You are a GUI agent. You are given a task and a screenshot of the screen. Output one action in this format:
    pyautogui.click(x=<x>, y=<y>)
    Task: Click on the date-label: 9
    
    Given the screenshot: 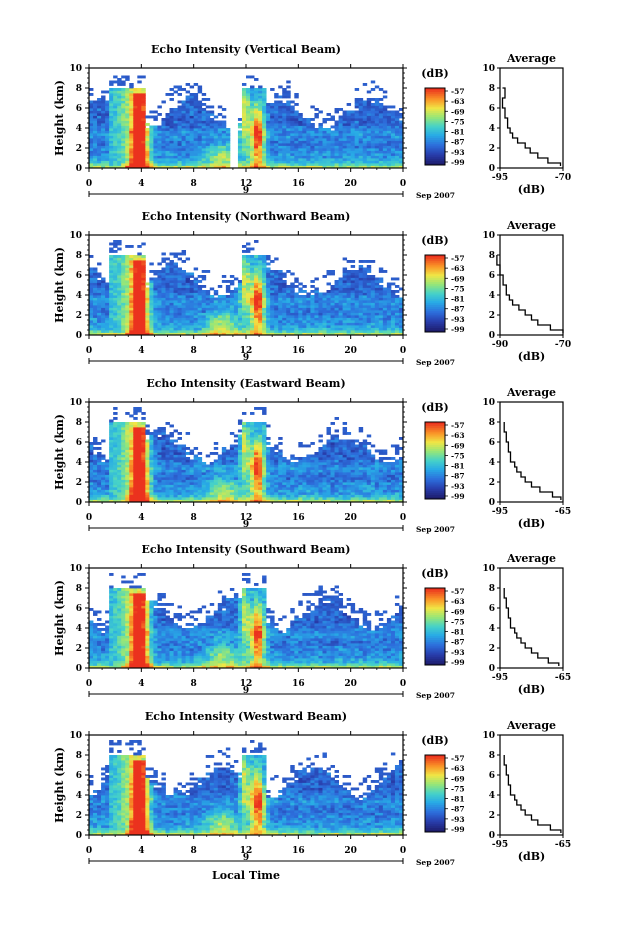 What is the action you would take?
    pyautogui.click(x=246, y=191)
    